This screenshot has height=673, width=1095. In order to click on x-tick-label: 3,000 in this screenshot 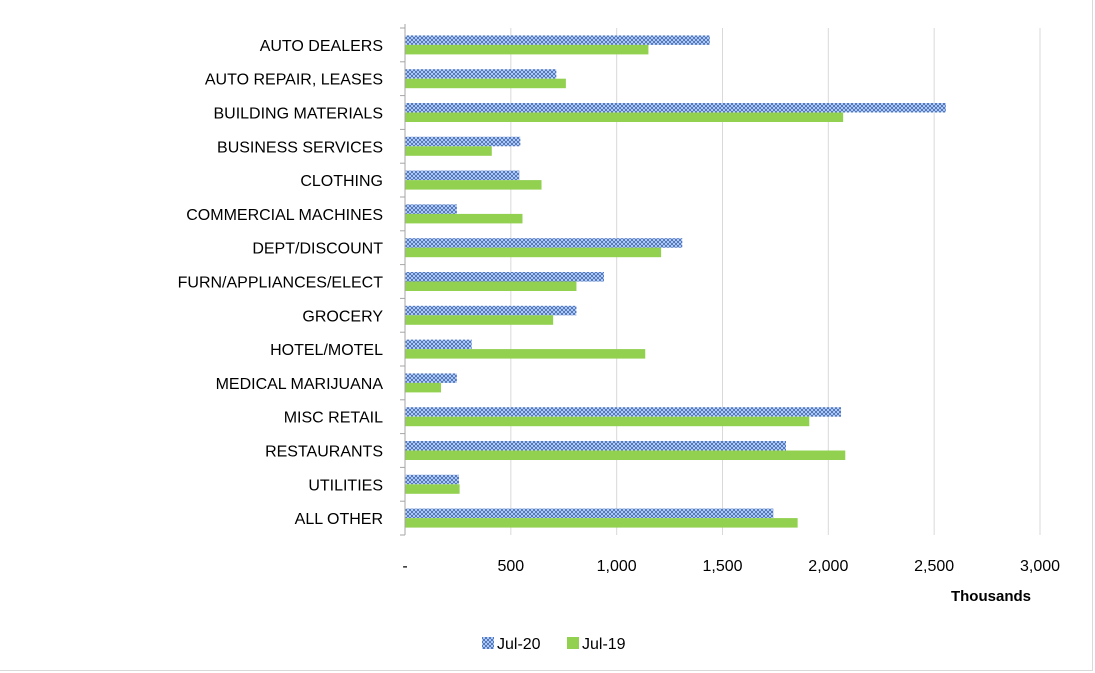, I will do `click(1040, 566)`.